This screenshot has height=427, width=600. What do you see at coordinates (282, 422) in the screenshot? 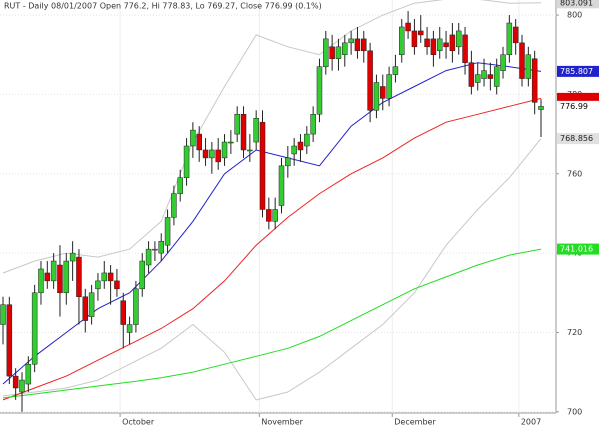
I see `x-tick-label: November` at bounding box center [282, 422].